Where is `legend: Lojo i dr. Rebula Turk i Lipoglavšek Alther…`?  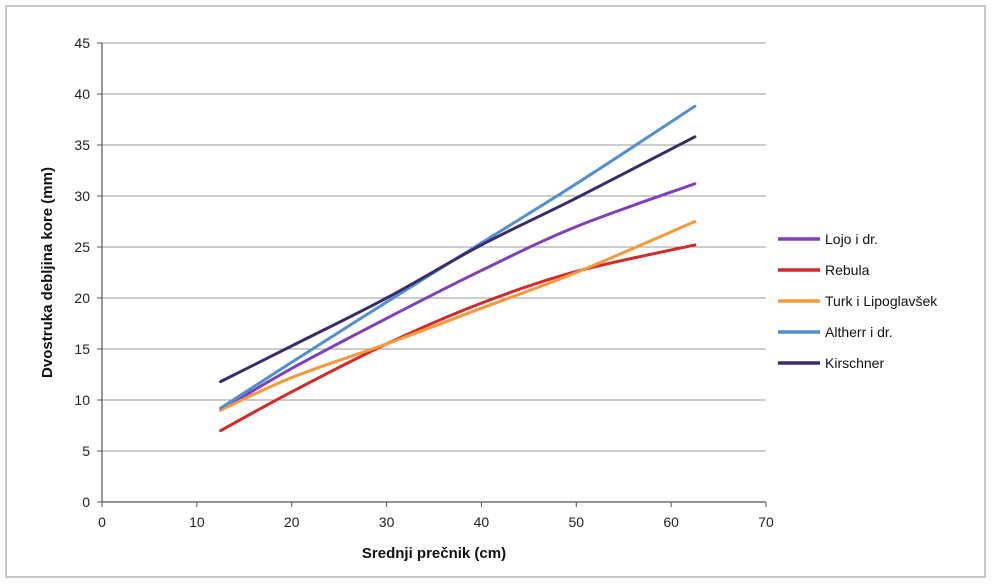 legend: Lojo i dr. Rebula Turk i Lipoglavšek Alther… is located at coordinates (858, 301).